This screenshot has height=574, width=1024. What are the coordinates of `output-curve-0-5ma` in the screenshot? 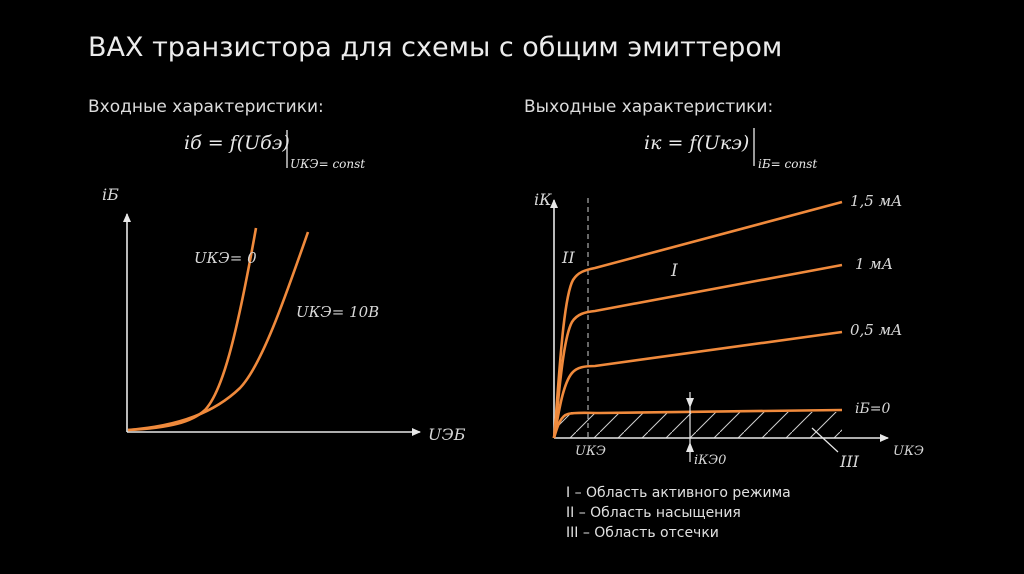 It's located at (697, 384).